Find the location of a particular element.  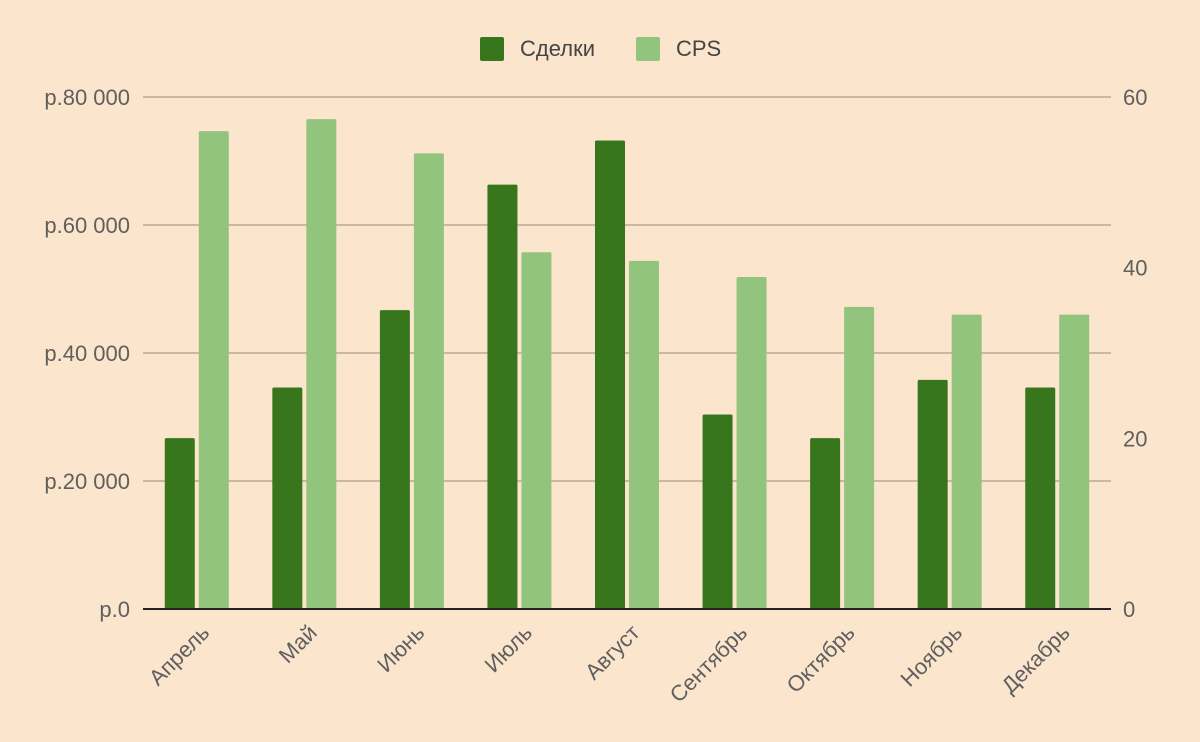

legend-label-cps: CPS is located at coordinates (698, 48).